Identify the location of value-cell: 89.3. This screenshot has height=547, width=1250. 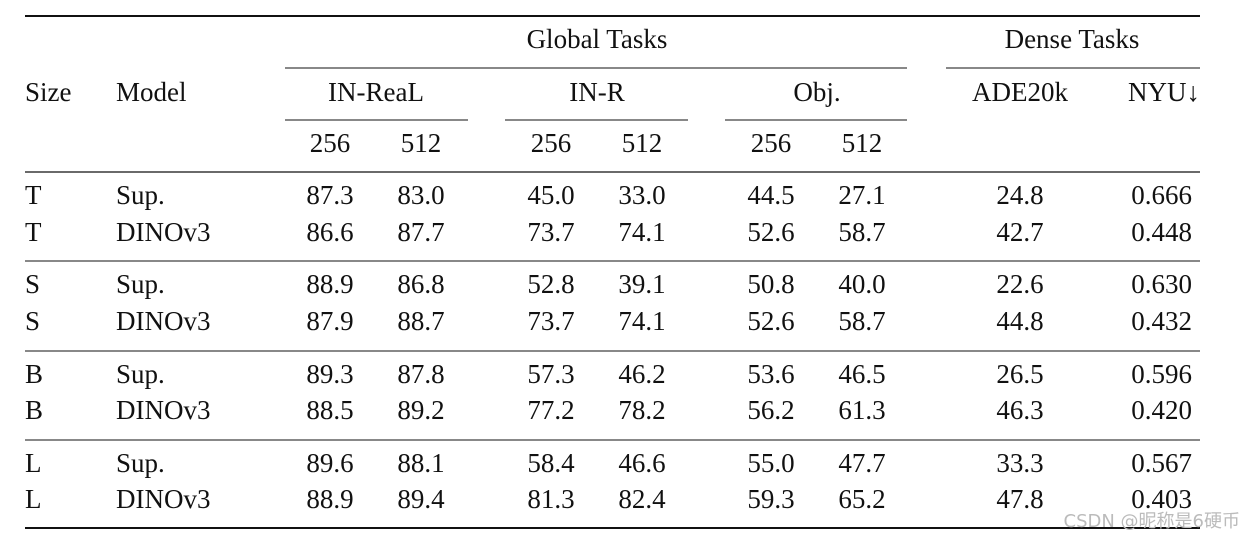
(329, 374).